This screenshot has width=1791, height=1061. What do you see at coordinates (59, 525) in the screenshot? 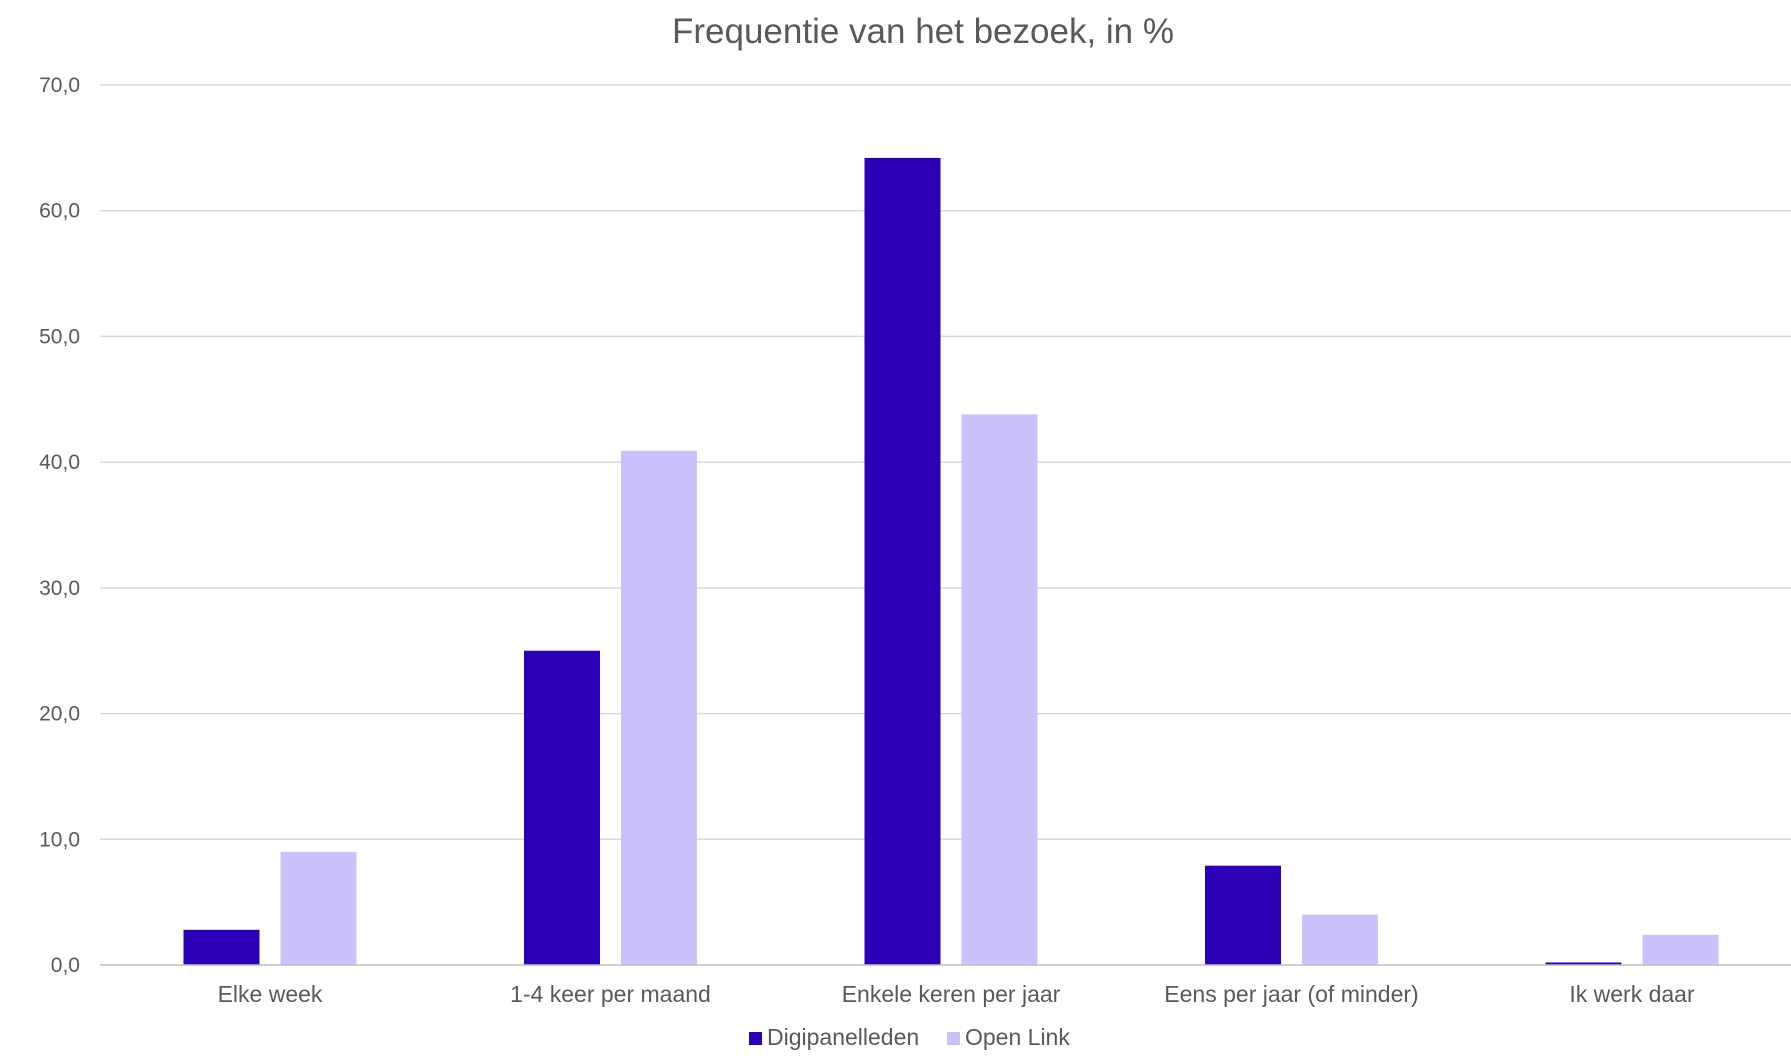
I see `y-axis-tick-labels: 0,0 10,0 20,0 30,0 40,0 50,0 60,0 70,0` at bounding box center [59, 525].